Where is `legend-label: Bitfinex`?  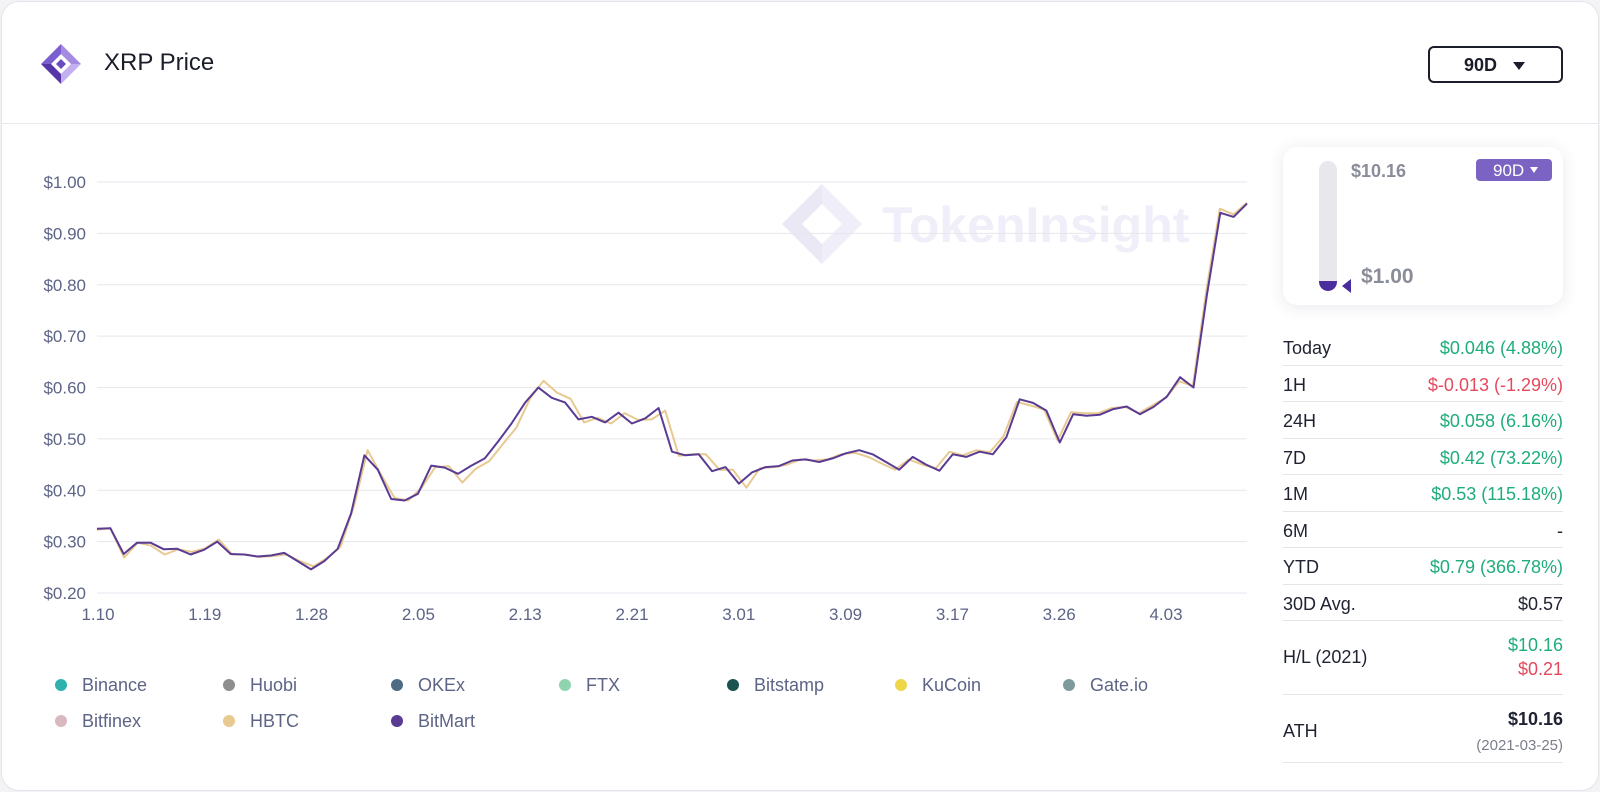
legend-label: Bitfinex is located at coordinates (112, 721).